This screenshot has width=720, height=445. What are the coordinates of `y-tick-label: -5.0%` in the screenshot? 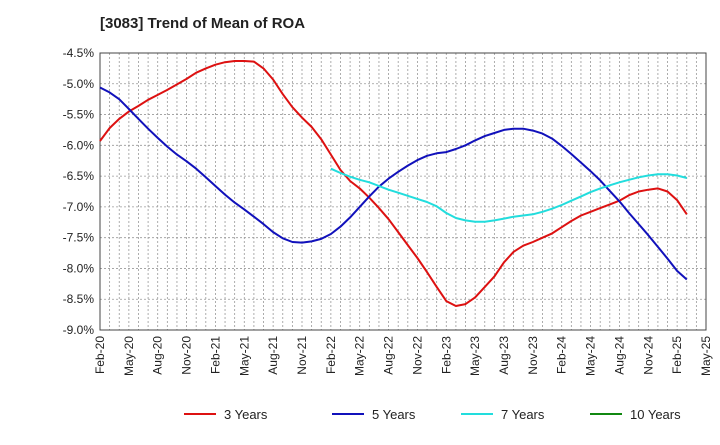 It's located at (79, 84).